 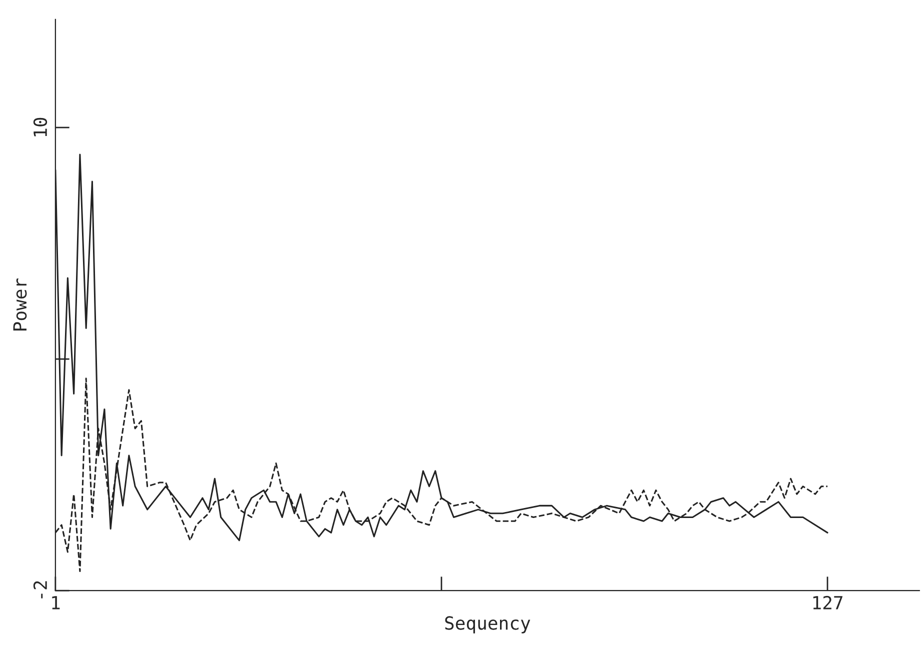 I want to click on y-tick-label: 10, so click(x=40, y=127).